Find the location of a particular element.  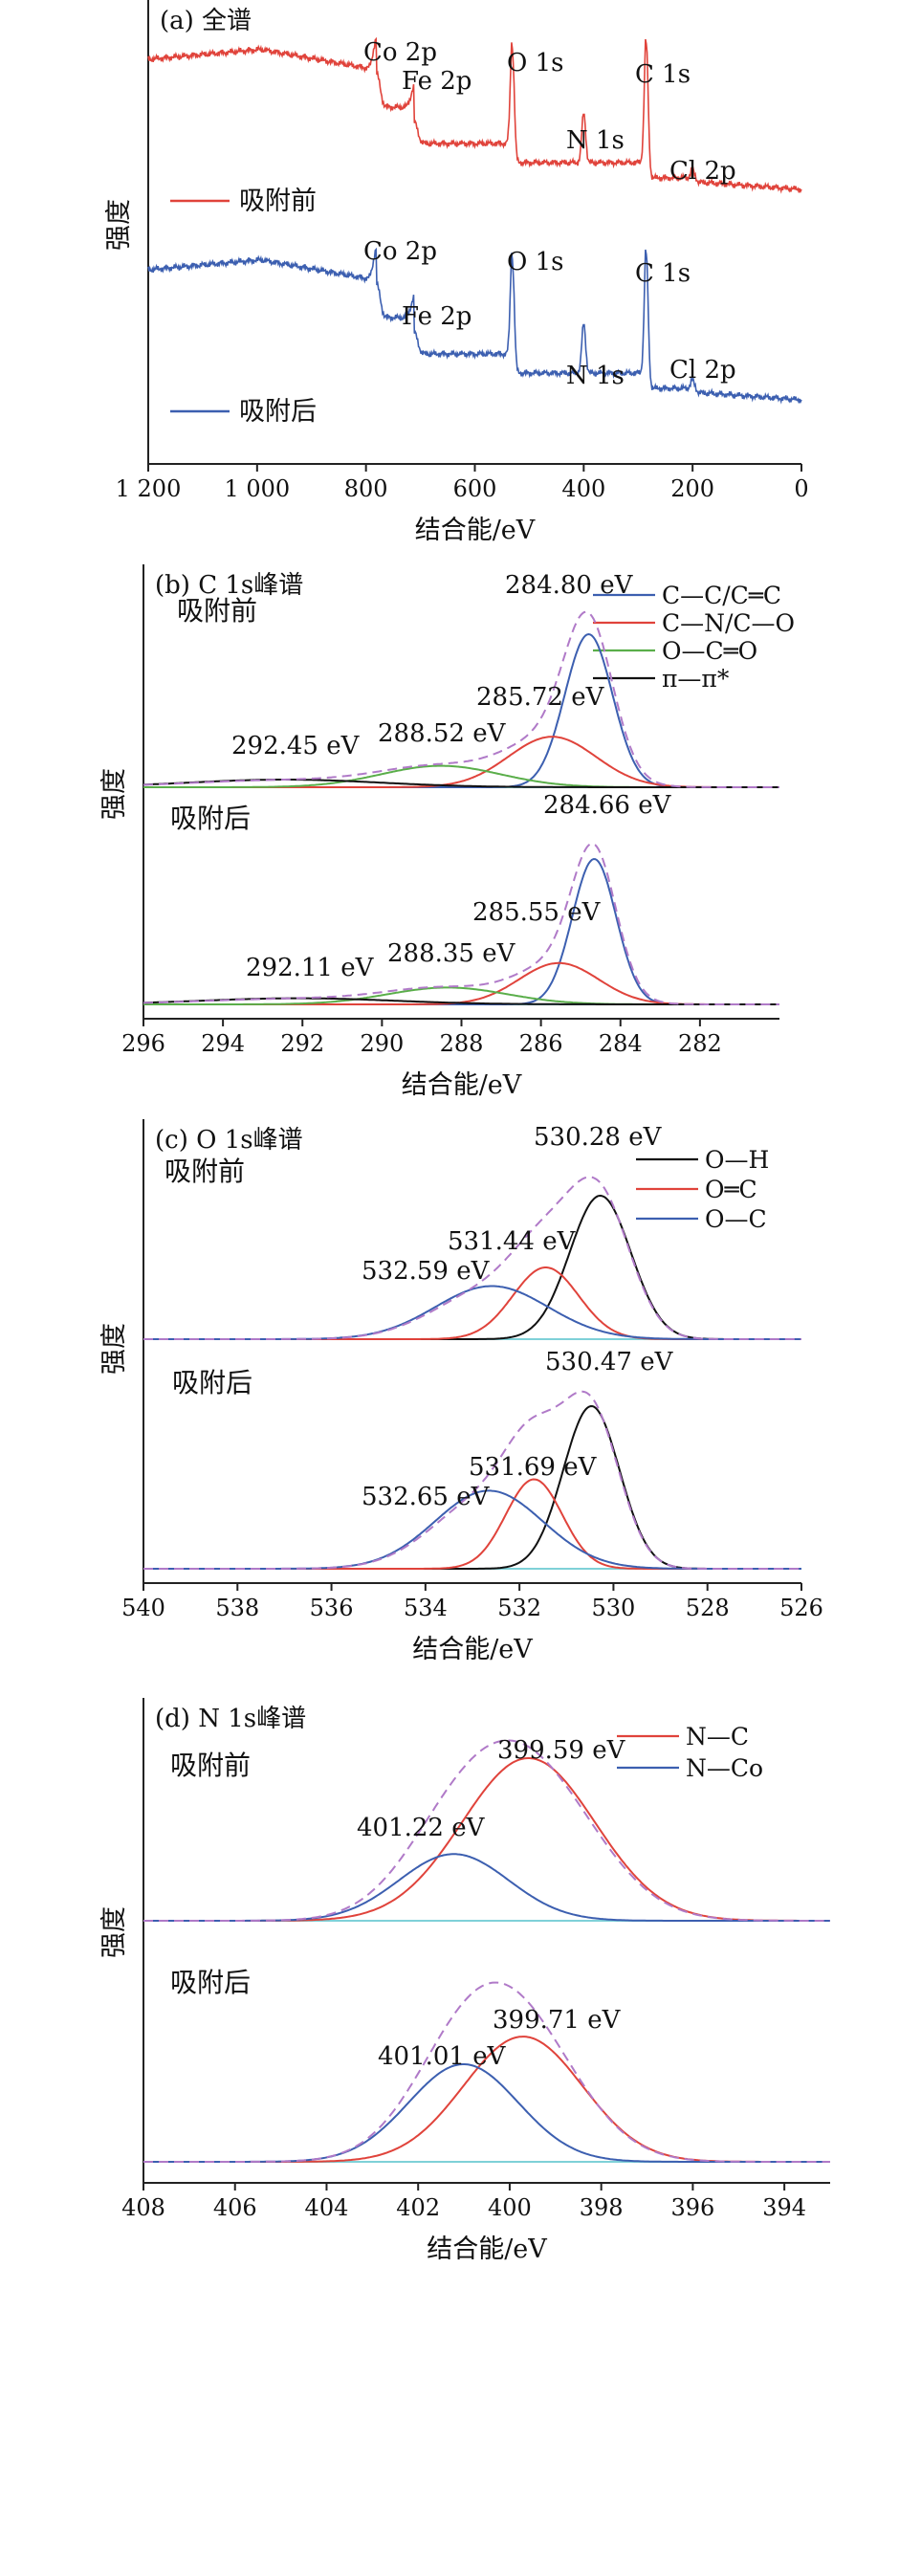

peak-annotation: 288.52 eV is located at coordinates (442, 733).